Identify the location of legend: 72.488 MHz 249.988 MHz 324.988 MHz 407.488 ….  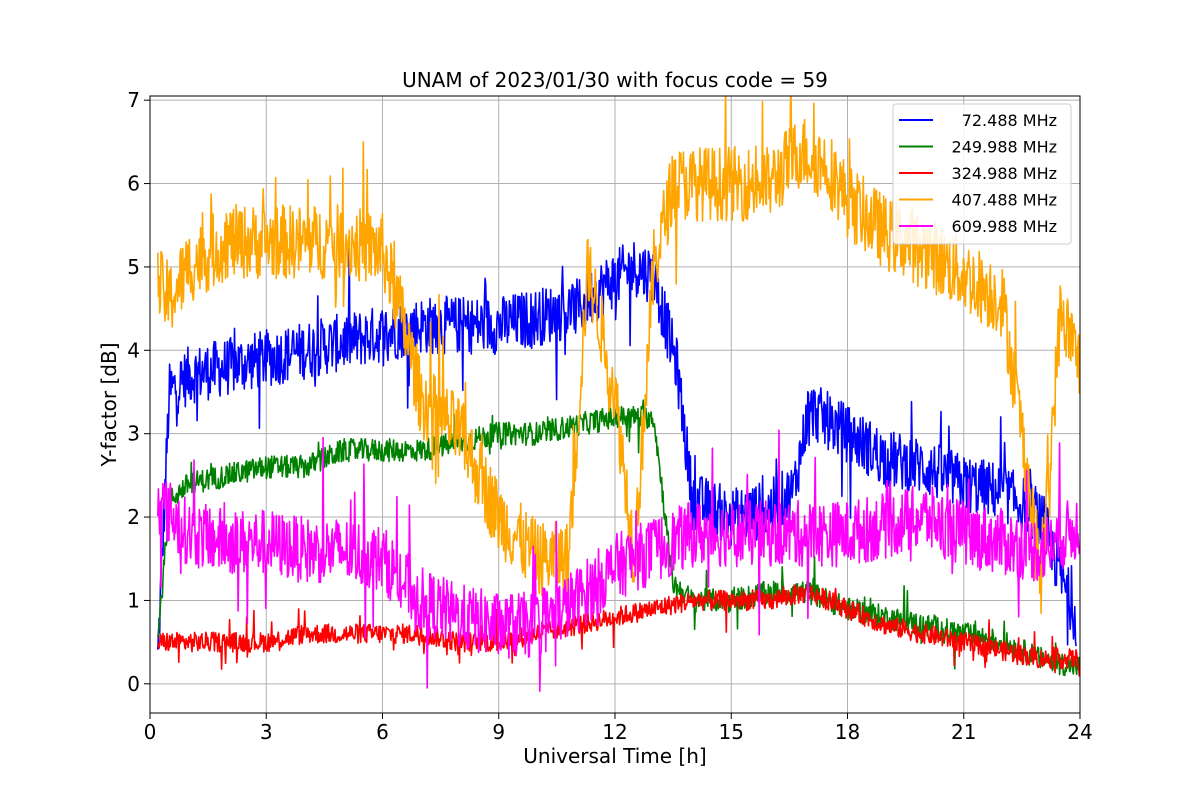
(982, 174).